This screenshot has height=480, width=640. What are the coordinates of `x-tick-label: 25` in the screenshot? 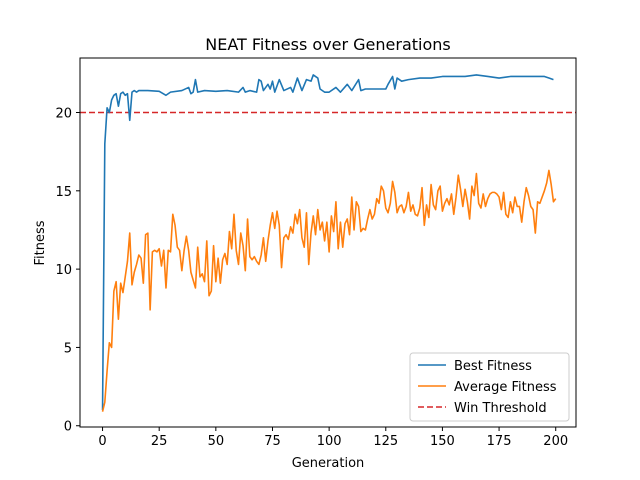 It's located at (159, 441).